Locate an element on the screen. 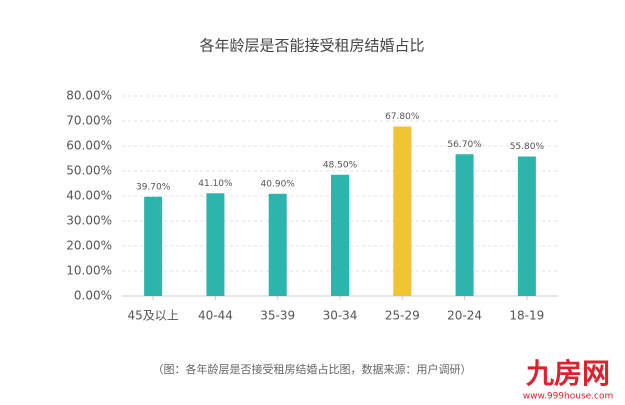 This screenshot has width=625, height=405. x-tick-label: 45及以上 is located at coordinates (153, 316).